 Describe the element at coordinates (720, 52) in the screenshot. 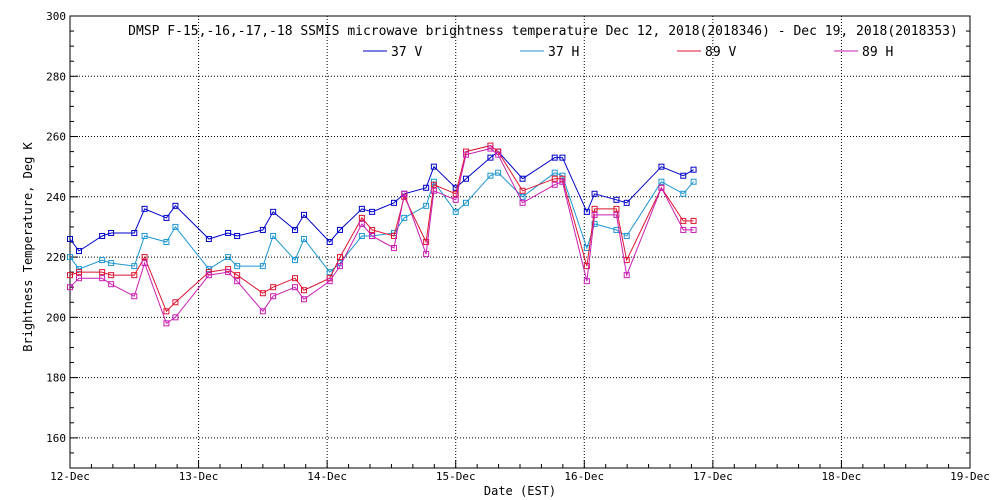

I see `legend-label-89-v: 89 V` at that location.